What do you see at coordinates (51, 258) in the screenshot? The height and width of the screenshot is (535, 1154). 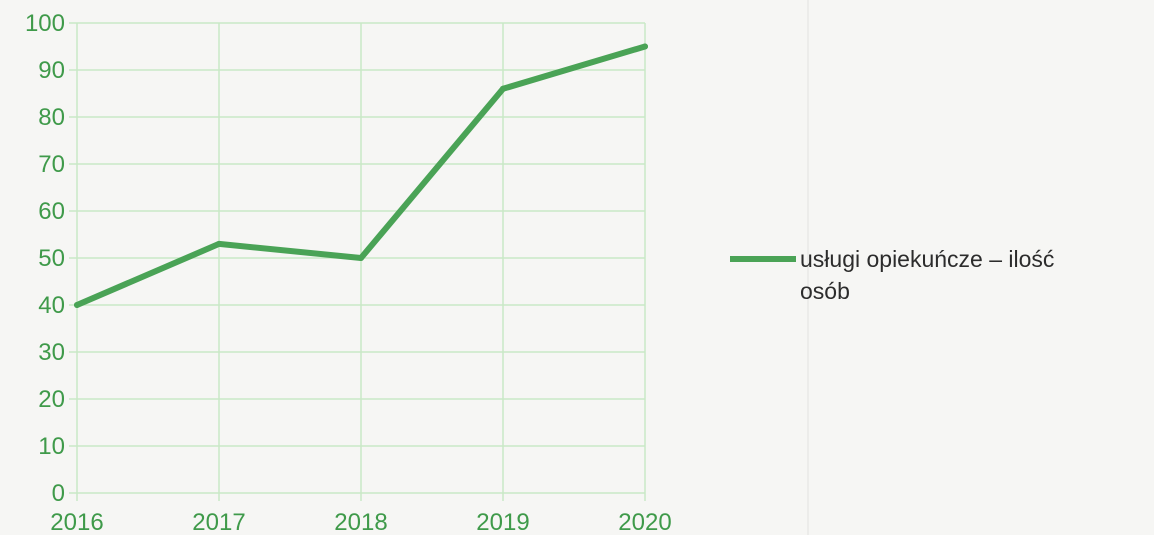 I see `y-tick-label: 50` at bounding box center [51, 258].